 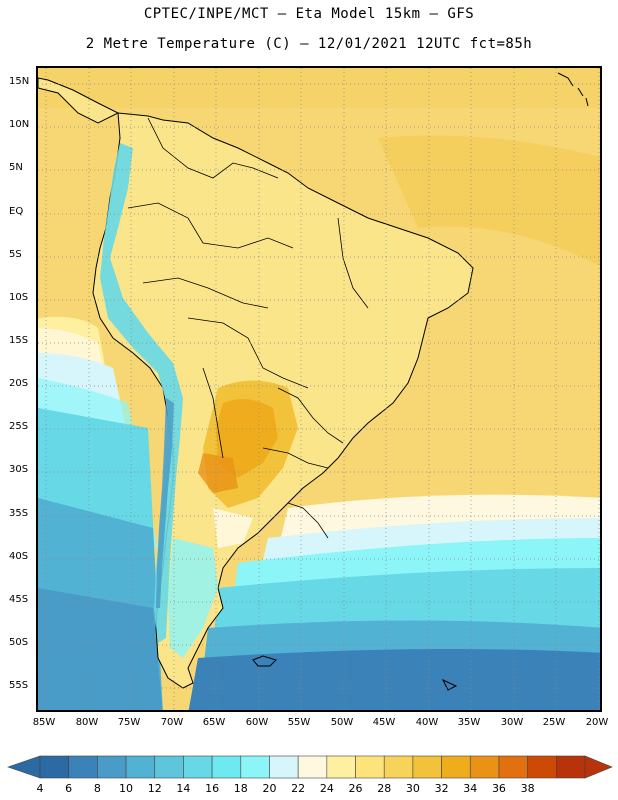 What do you see at coordinates (257, 722) in the screenshot?
I see `lon-tick-label: 60W` at bounding box center [257, 722].